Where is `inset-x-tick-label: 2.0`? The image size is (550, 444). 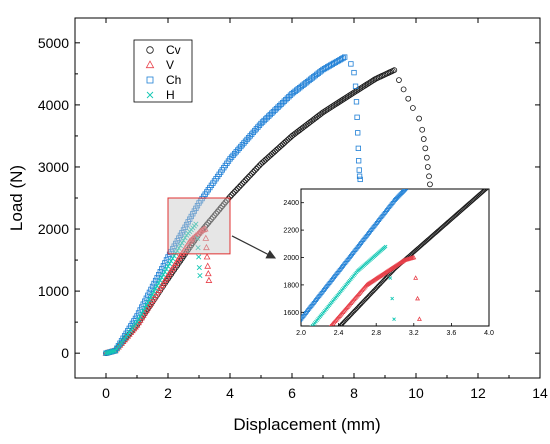
inset-x-tick-label: 2.0 is located at coordinates (301, 333).